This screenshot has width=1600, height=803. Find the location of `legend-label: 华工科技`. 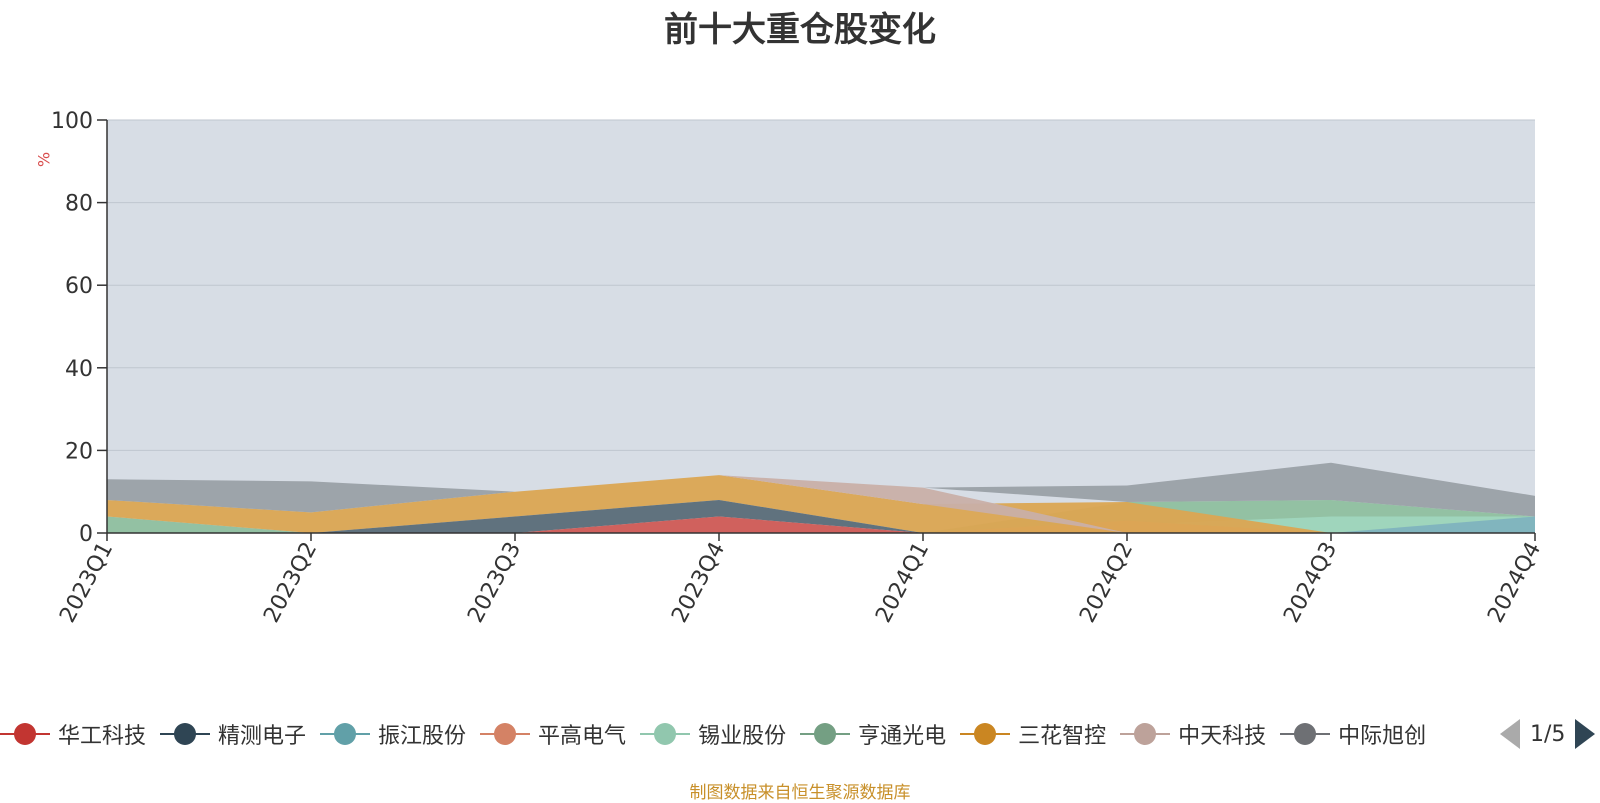

legend-label: 华工科技 is located at coordinates (102, 736).